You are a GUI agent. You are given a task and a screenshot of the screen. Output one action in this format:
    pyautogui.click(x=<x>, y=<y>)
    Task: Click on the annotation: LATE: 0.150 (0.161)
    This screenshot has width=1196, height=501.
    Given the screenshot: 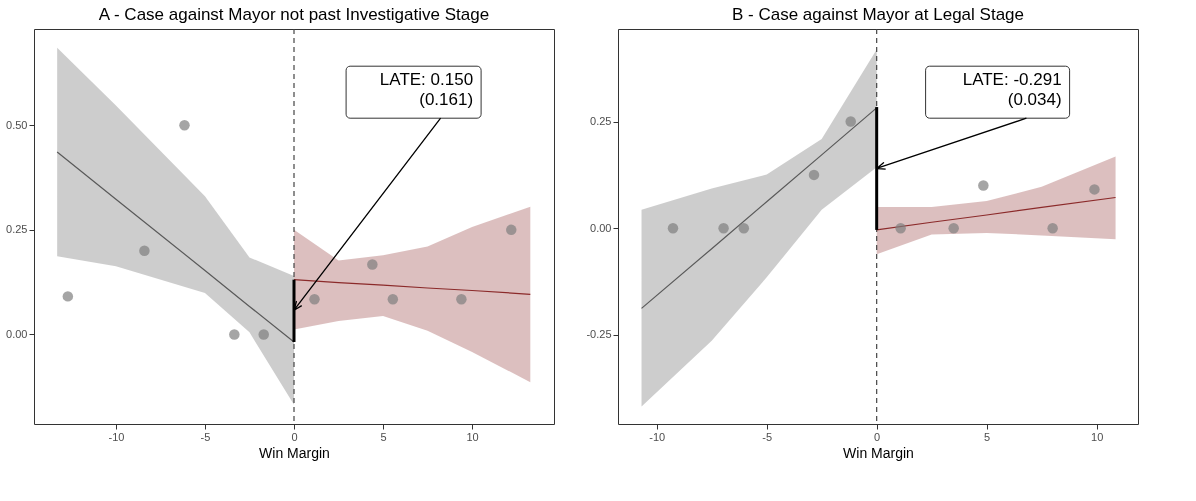 What is the action you would take?
    pyautogui.click(x=426, y=90)
    